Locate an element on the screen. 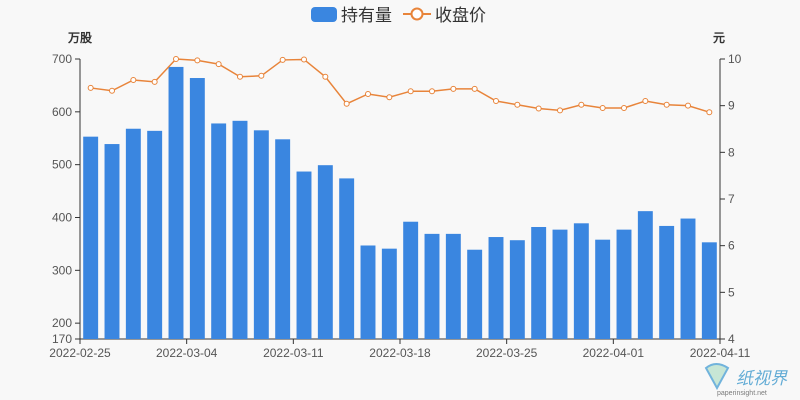 This screenshot has width=800, height=400. y-left-tick-label: 600 is located at coordinates (62, 112).